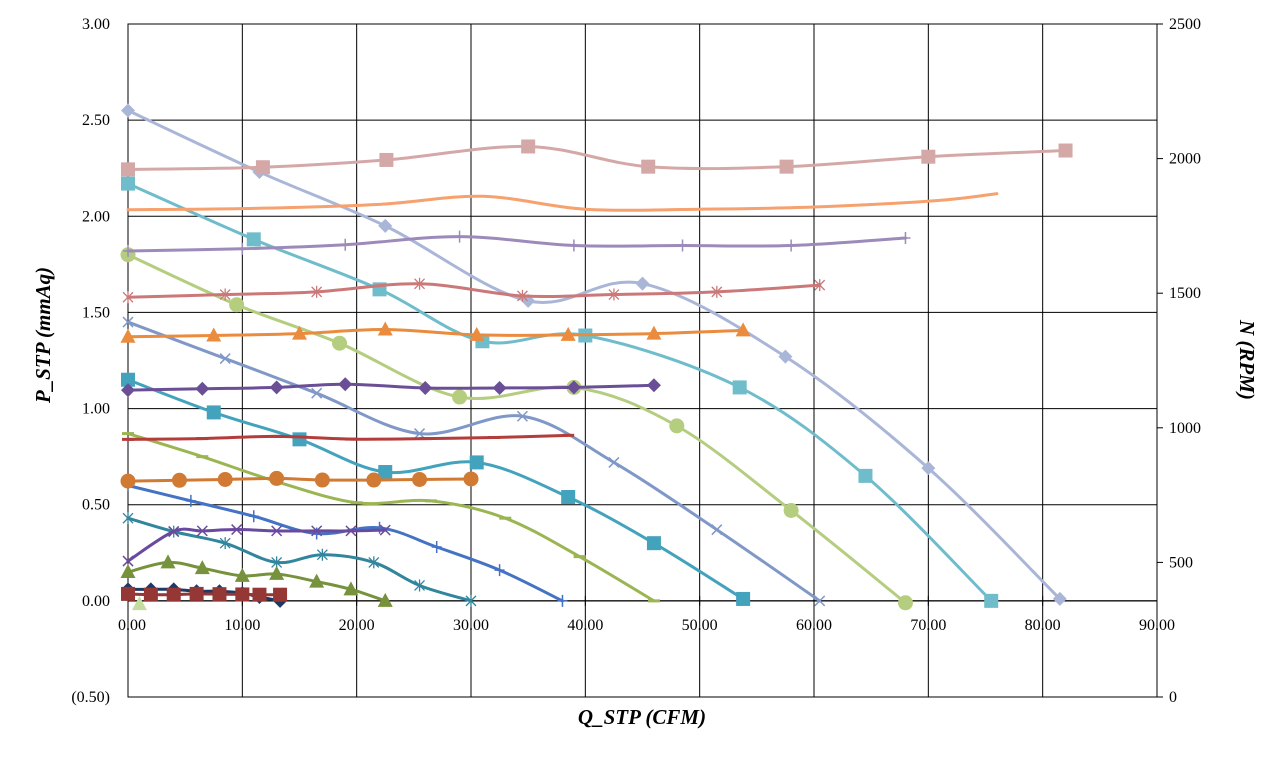 This screenshot has height=757, width=1277. What do you see at coordinates (642, 717) in the screenshot?
I see `x-axis-title: Q_STP (CFM)` at bounding box center [642, 717].